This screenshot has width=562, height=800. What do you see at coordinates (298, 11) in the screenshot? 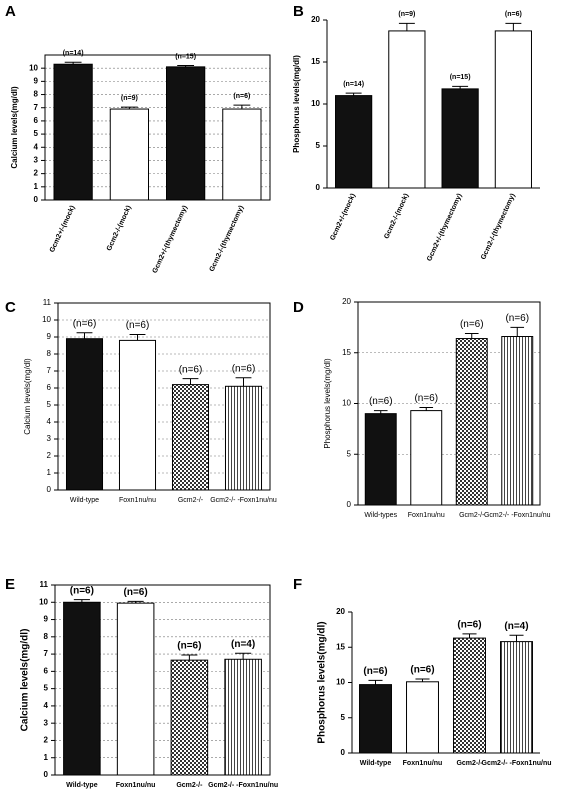
I see `panel-letter: B` at bounding box center [298, 11].